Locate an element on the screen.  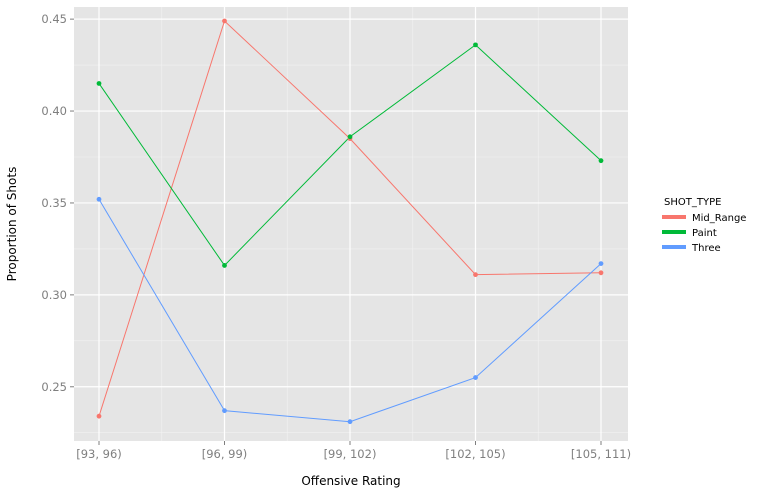
legend-label-three: Three is located at coordinates (706, 248).